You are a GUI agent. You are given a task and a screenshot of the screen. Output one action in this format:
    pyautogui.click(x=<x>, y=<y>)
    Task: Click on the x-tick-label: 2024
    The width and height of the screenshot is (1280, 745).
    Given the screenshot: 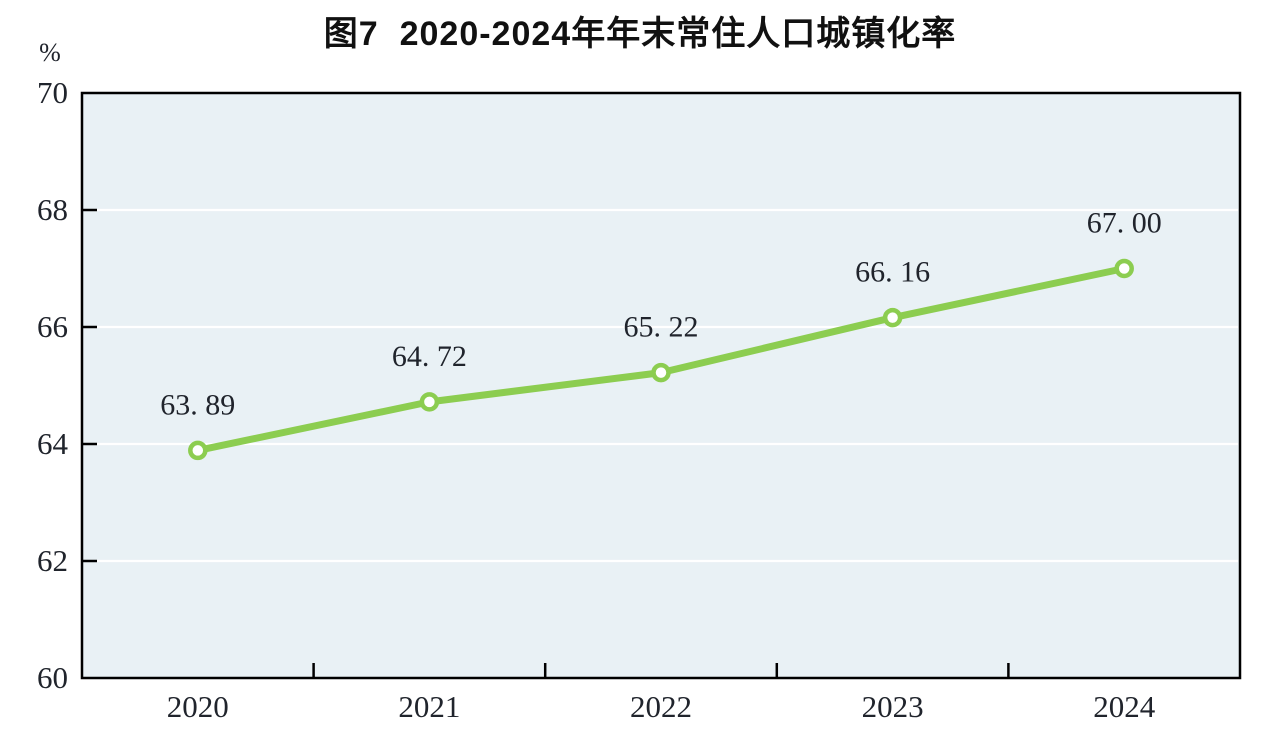 What is the action you would take?
    pyautogui.click(x=1124, y=706)
    